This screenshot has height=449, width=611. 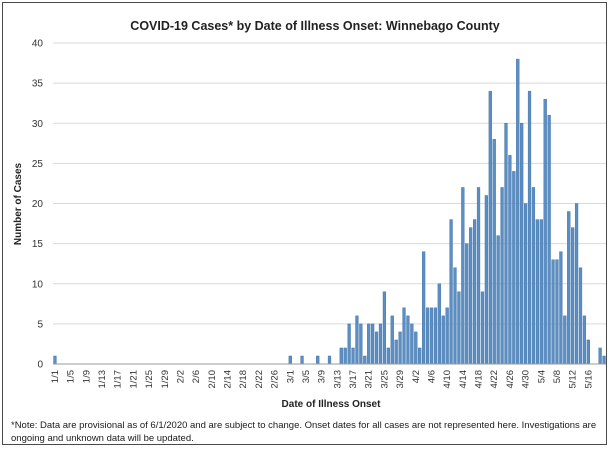 I want to click on x-tick-label: 4/14, so click(x=463, y=379).